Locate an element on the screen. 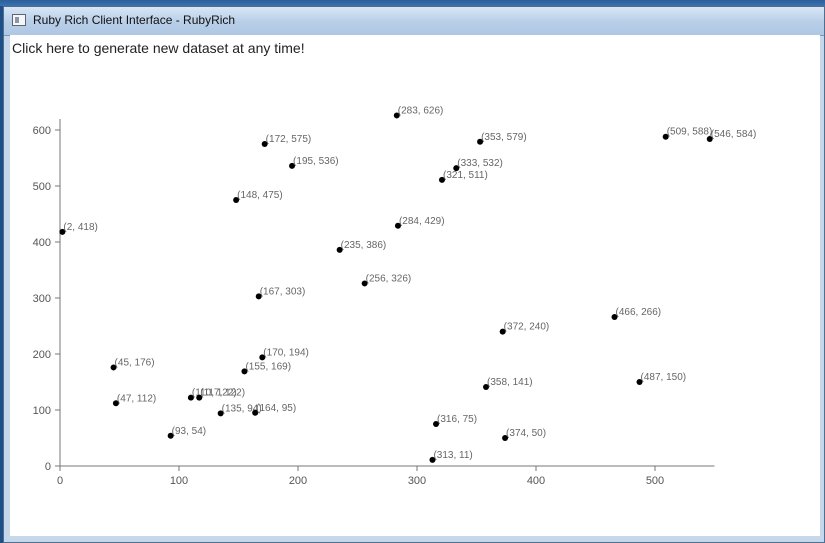 Image resolution: width=825 pixels, height=543 pixels. x-tick-label: 500 is located at coordinates (655, 481).